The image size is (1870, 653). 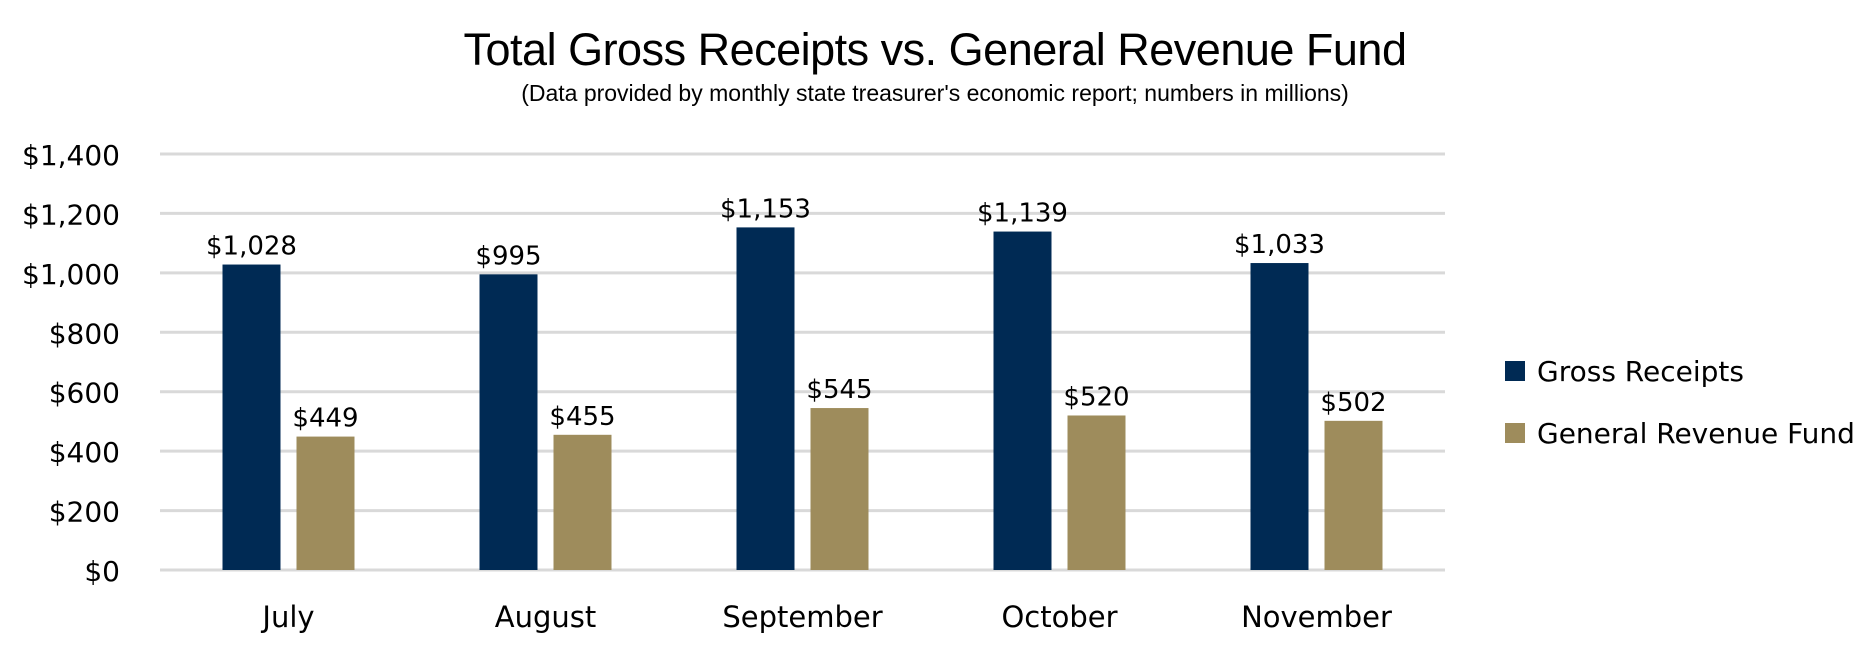 I want to click on legend-item-general-revenue-fund: General Revenue Fund, so click(x=1680, y=433).